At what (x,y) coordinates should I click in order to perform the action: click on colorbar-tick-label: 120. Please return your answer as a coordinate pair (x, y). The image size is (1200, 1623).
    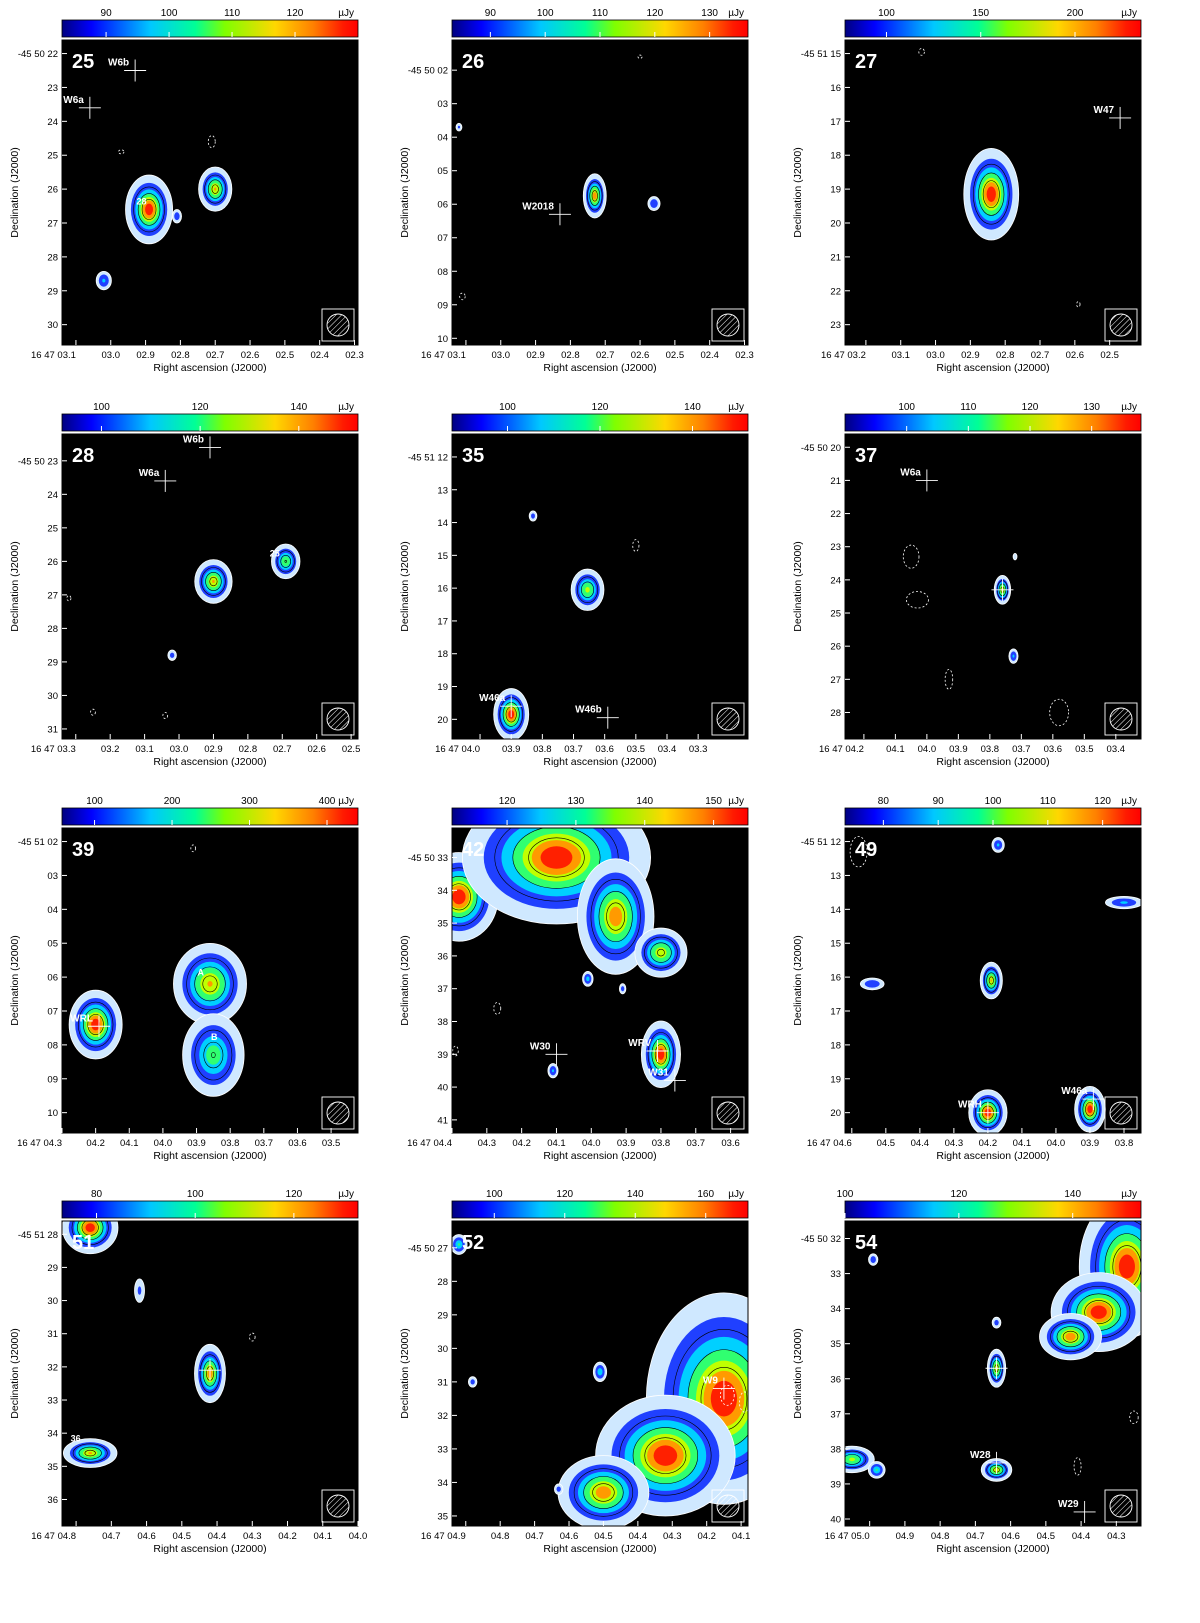
    Looking at the image, I should click on (507, 801).